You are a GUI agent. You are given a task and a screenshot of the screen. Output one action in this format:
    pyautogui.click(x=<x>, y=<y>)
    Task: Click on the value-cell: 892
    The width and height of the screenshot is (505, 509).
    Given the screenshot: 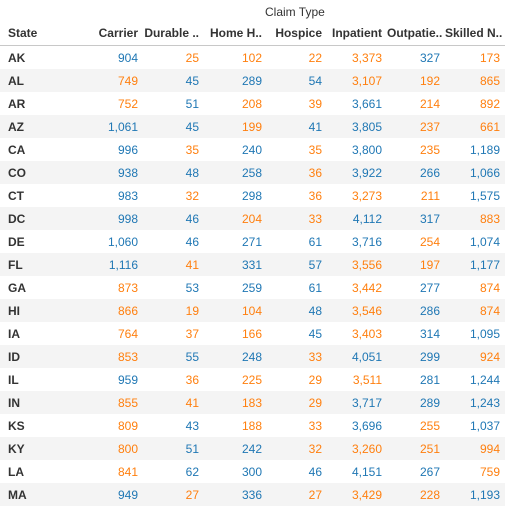 What is the action you would take?
    pyautogui.click(x=489, y=103)
    